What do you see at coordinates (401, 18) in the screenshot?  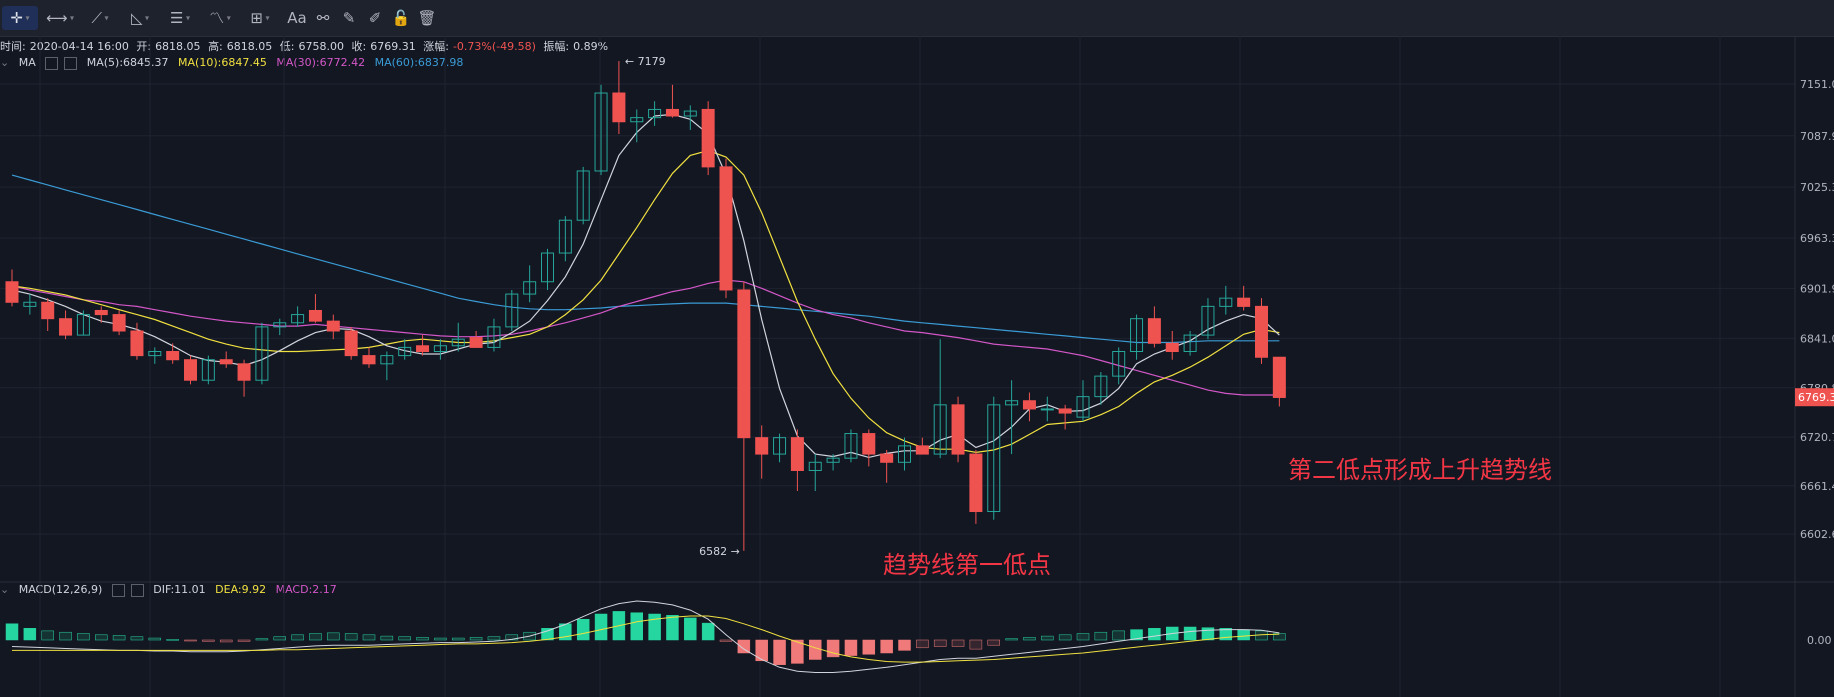 I see `lock-icon: 🔓` at bounding box center [401, 18].